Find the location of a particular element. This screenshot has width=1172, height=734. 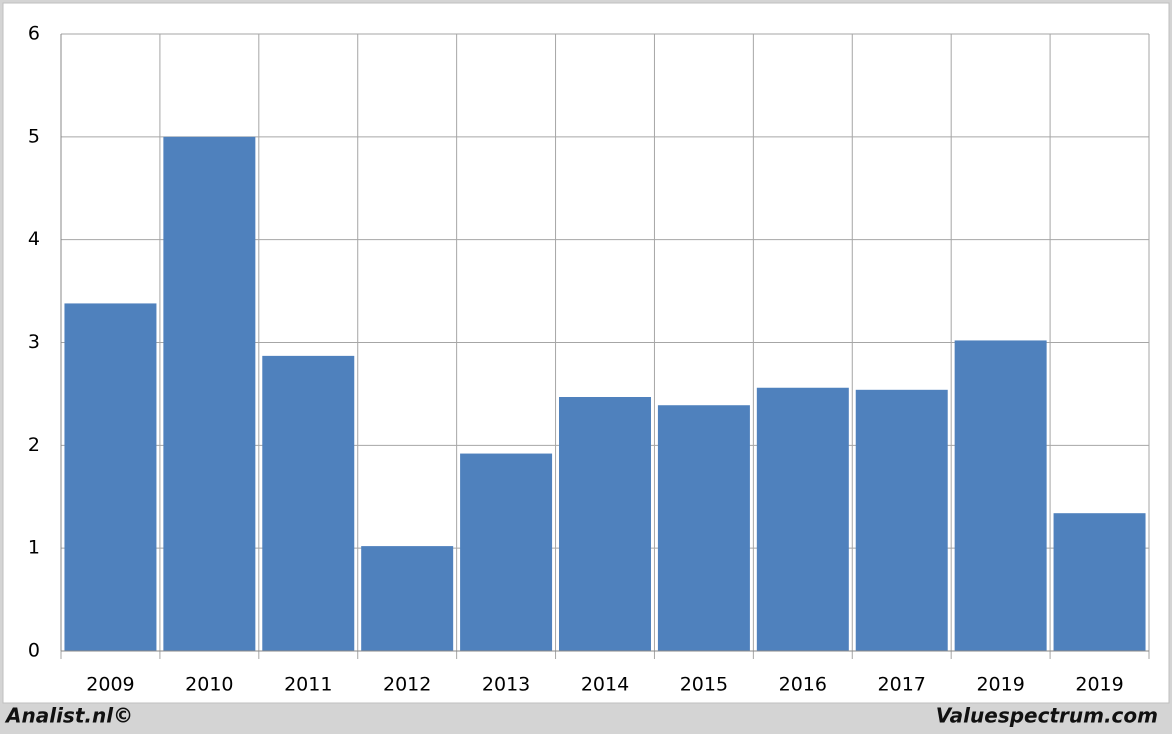

footer-left: Analist.nl© is located at coordinates (68, 716).